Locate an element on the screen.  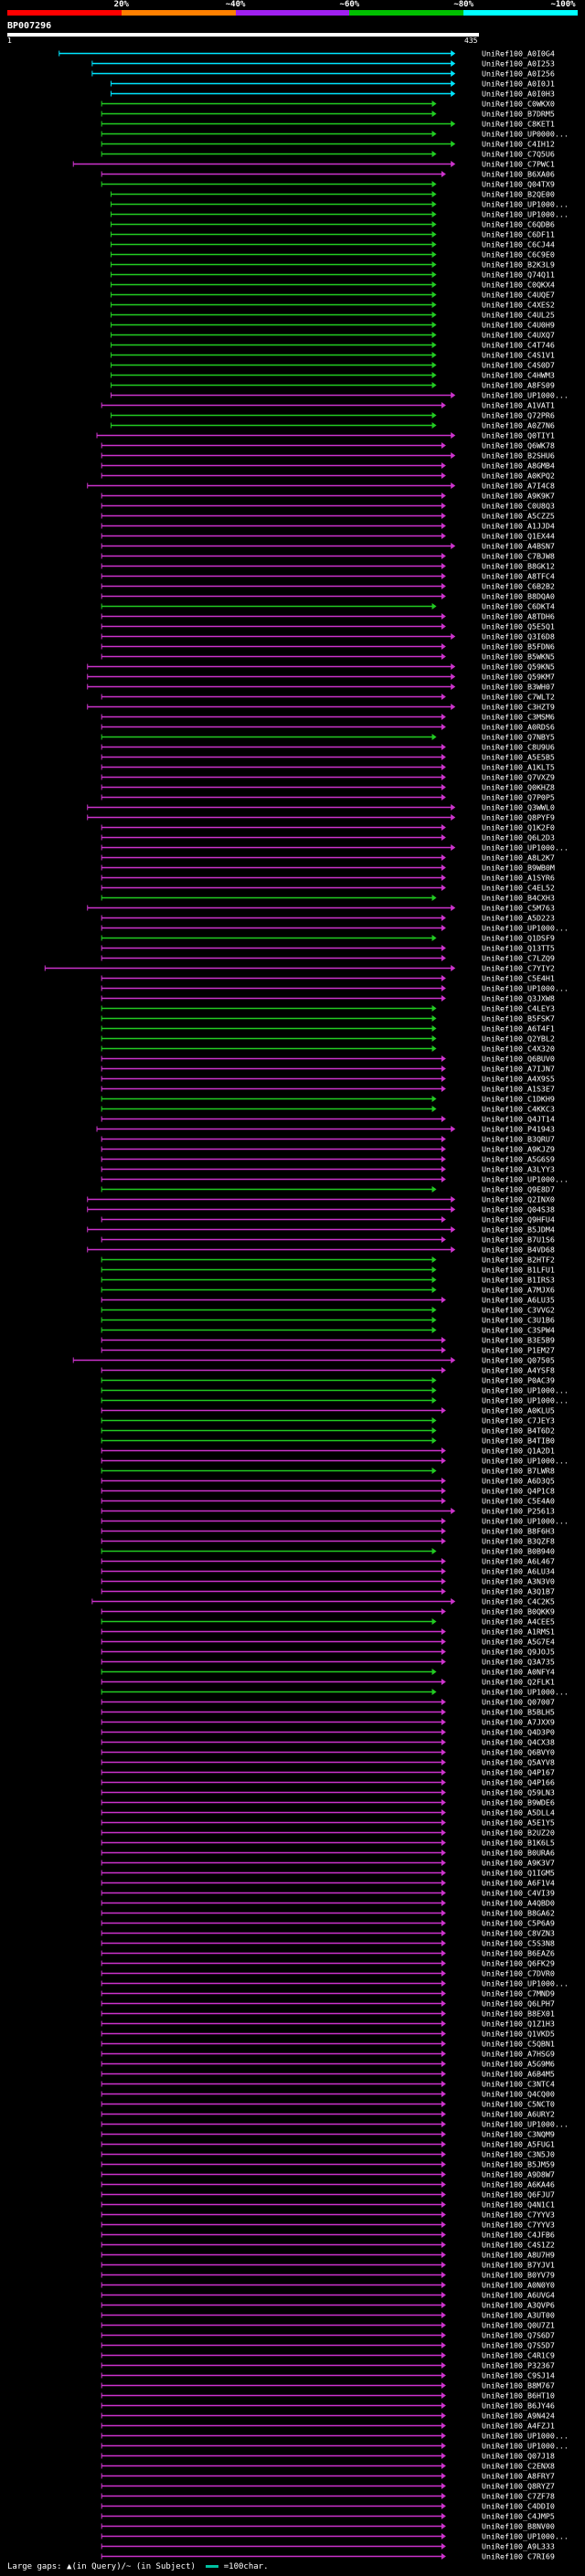
hit-label: UniRef100_Q72PR6 is located at coordinates (518, 415).